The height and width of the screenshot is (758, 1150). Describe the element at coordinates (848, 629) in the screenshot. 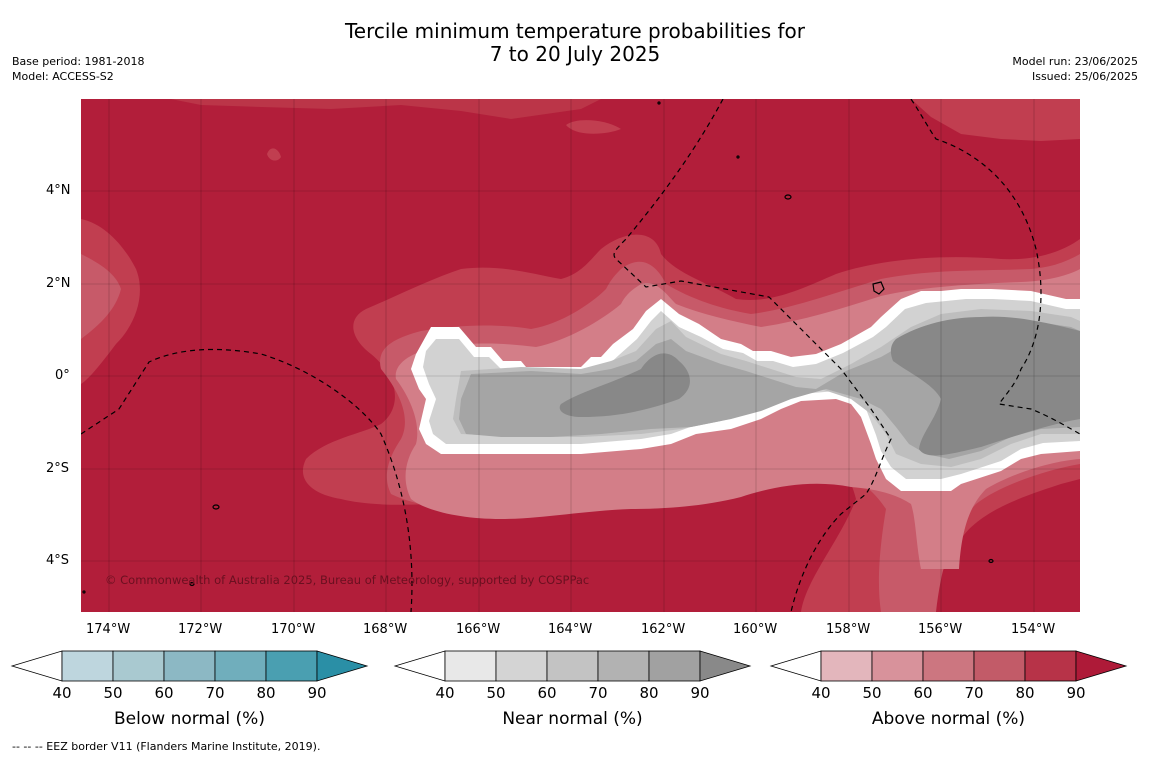

I see `lon-label-158w: 158°W` at that location.